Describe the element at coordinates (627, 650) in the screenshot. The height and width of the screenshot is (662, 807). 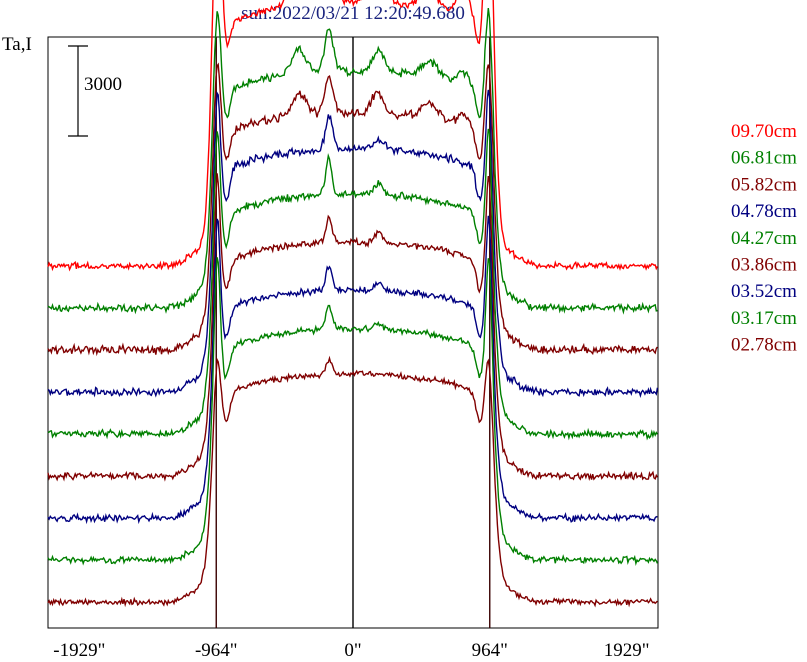
I see `x-tick-label: 1929"` at that location.